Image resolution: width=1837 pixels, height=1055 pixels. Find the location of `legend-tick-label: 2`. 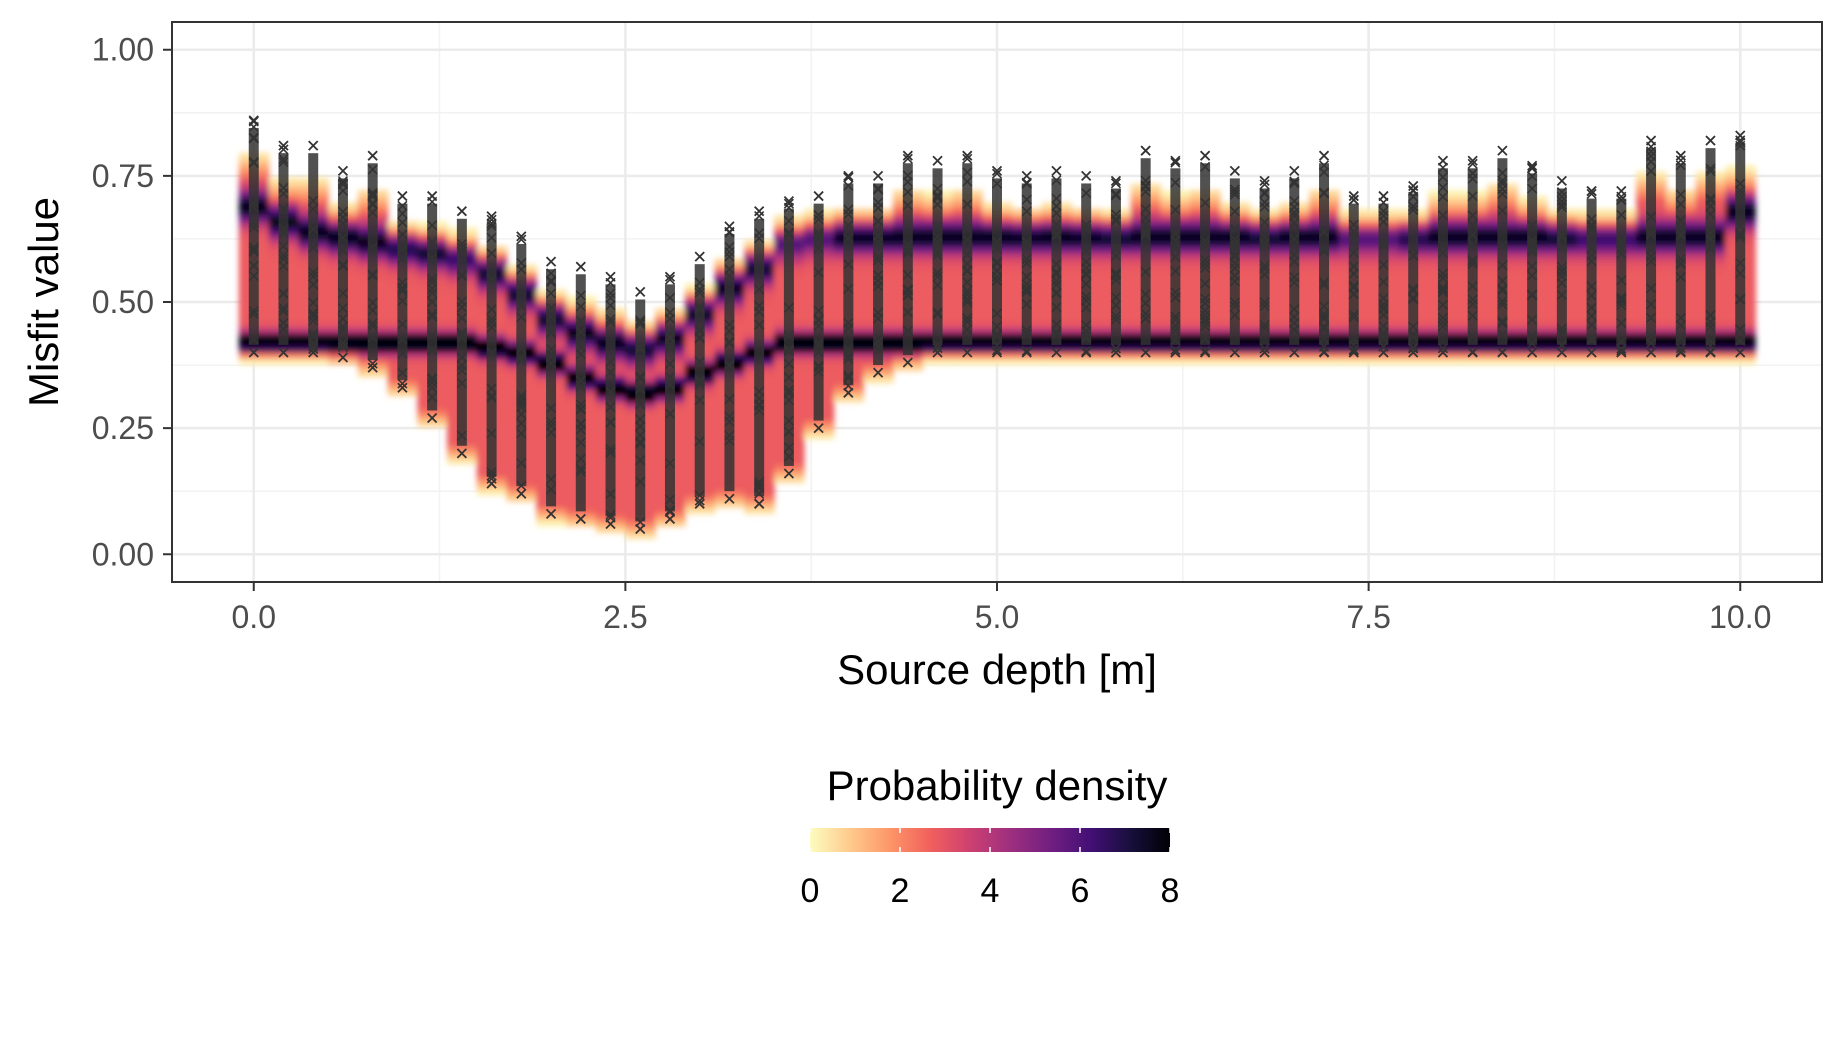

legend-tick-label: 2 is located at coordinates (900, 891).